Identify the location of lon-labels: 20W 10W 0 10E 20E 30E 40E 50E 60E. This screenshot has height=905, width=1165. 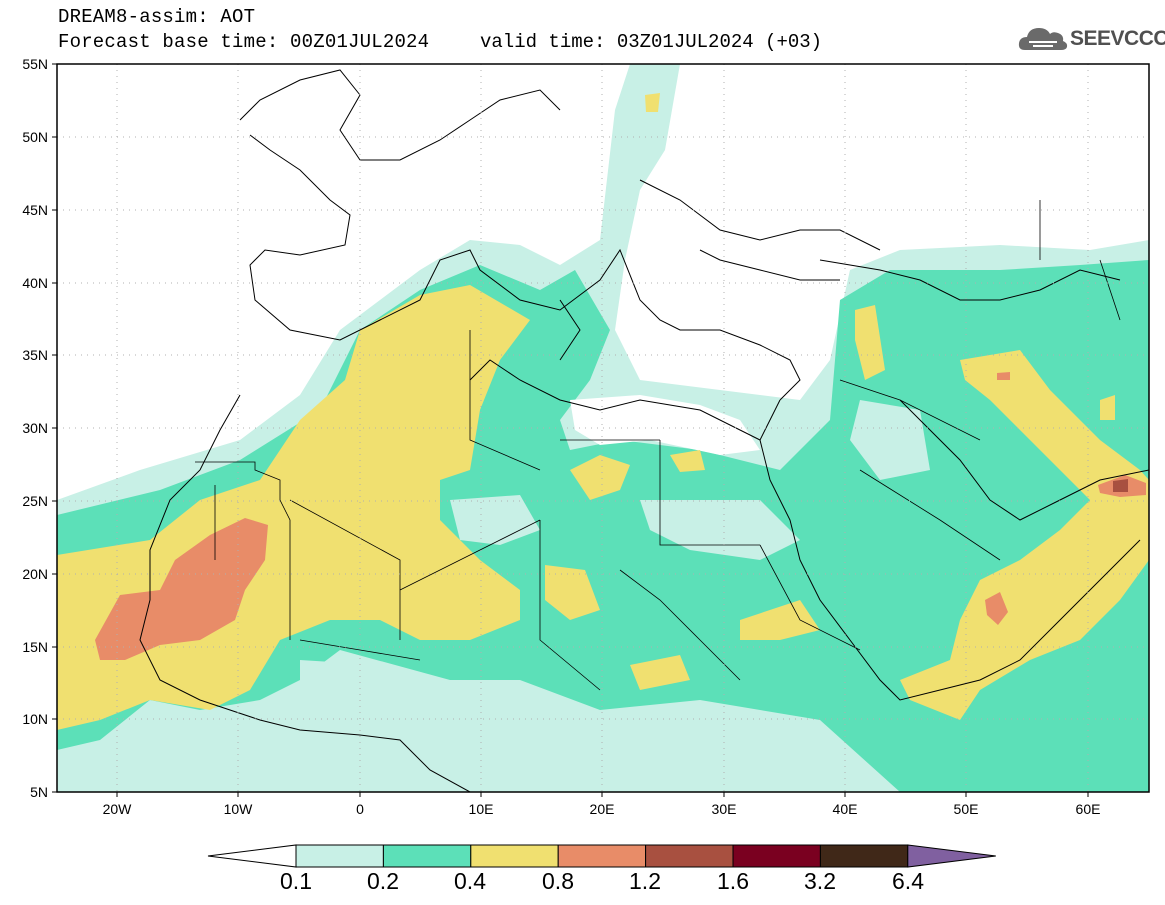
(602, 809).